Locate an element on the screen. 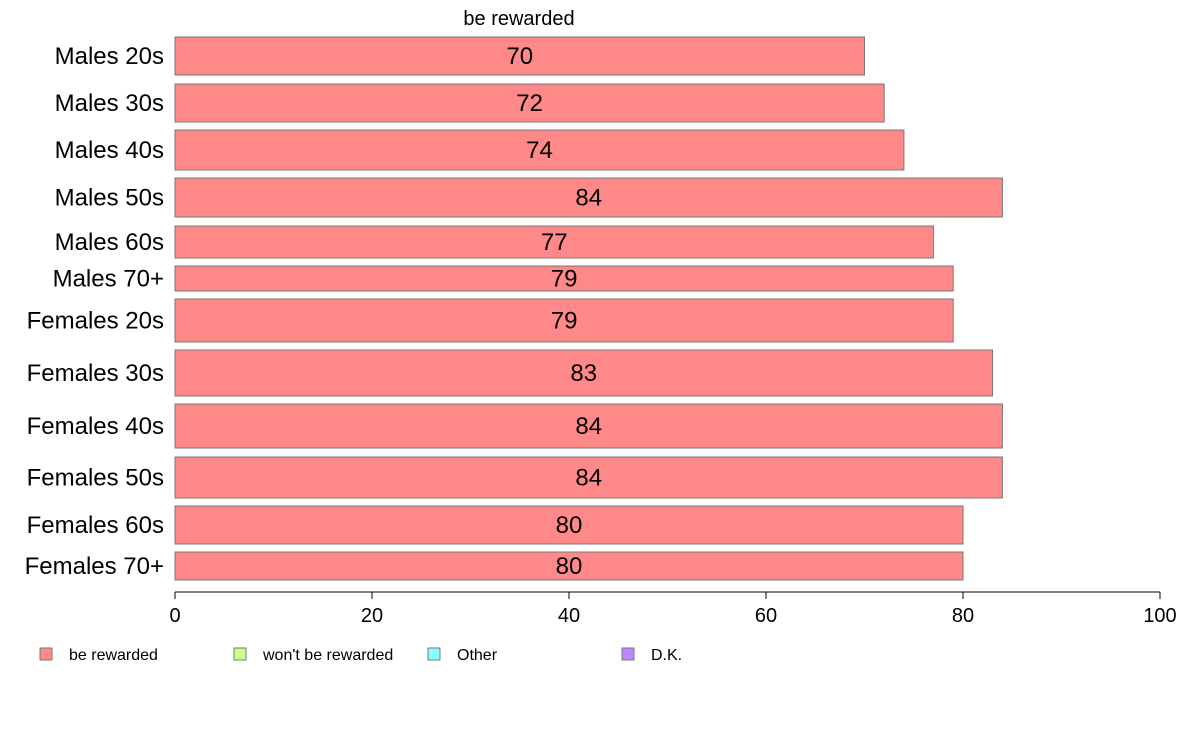 The width and height of the screenshot is (1188, 736). bar-value-label: 74 is located at coordinates (539, 150).